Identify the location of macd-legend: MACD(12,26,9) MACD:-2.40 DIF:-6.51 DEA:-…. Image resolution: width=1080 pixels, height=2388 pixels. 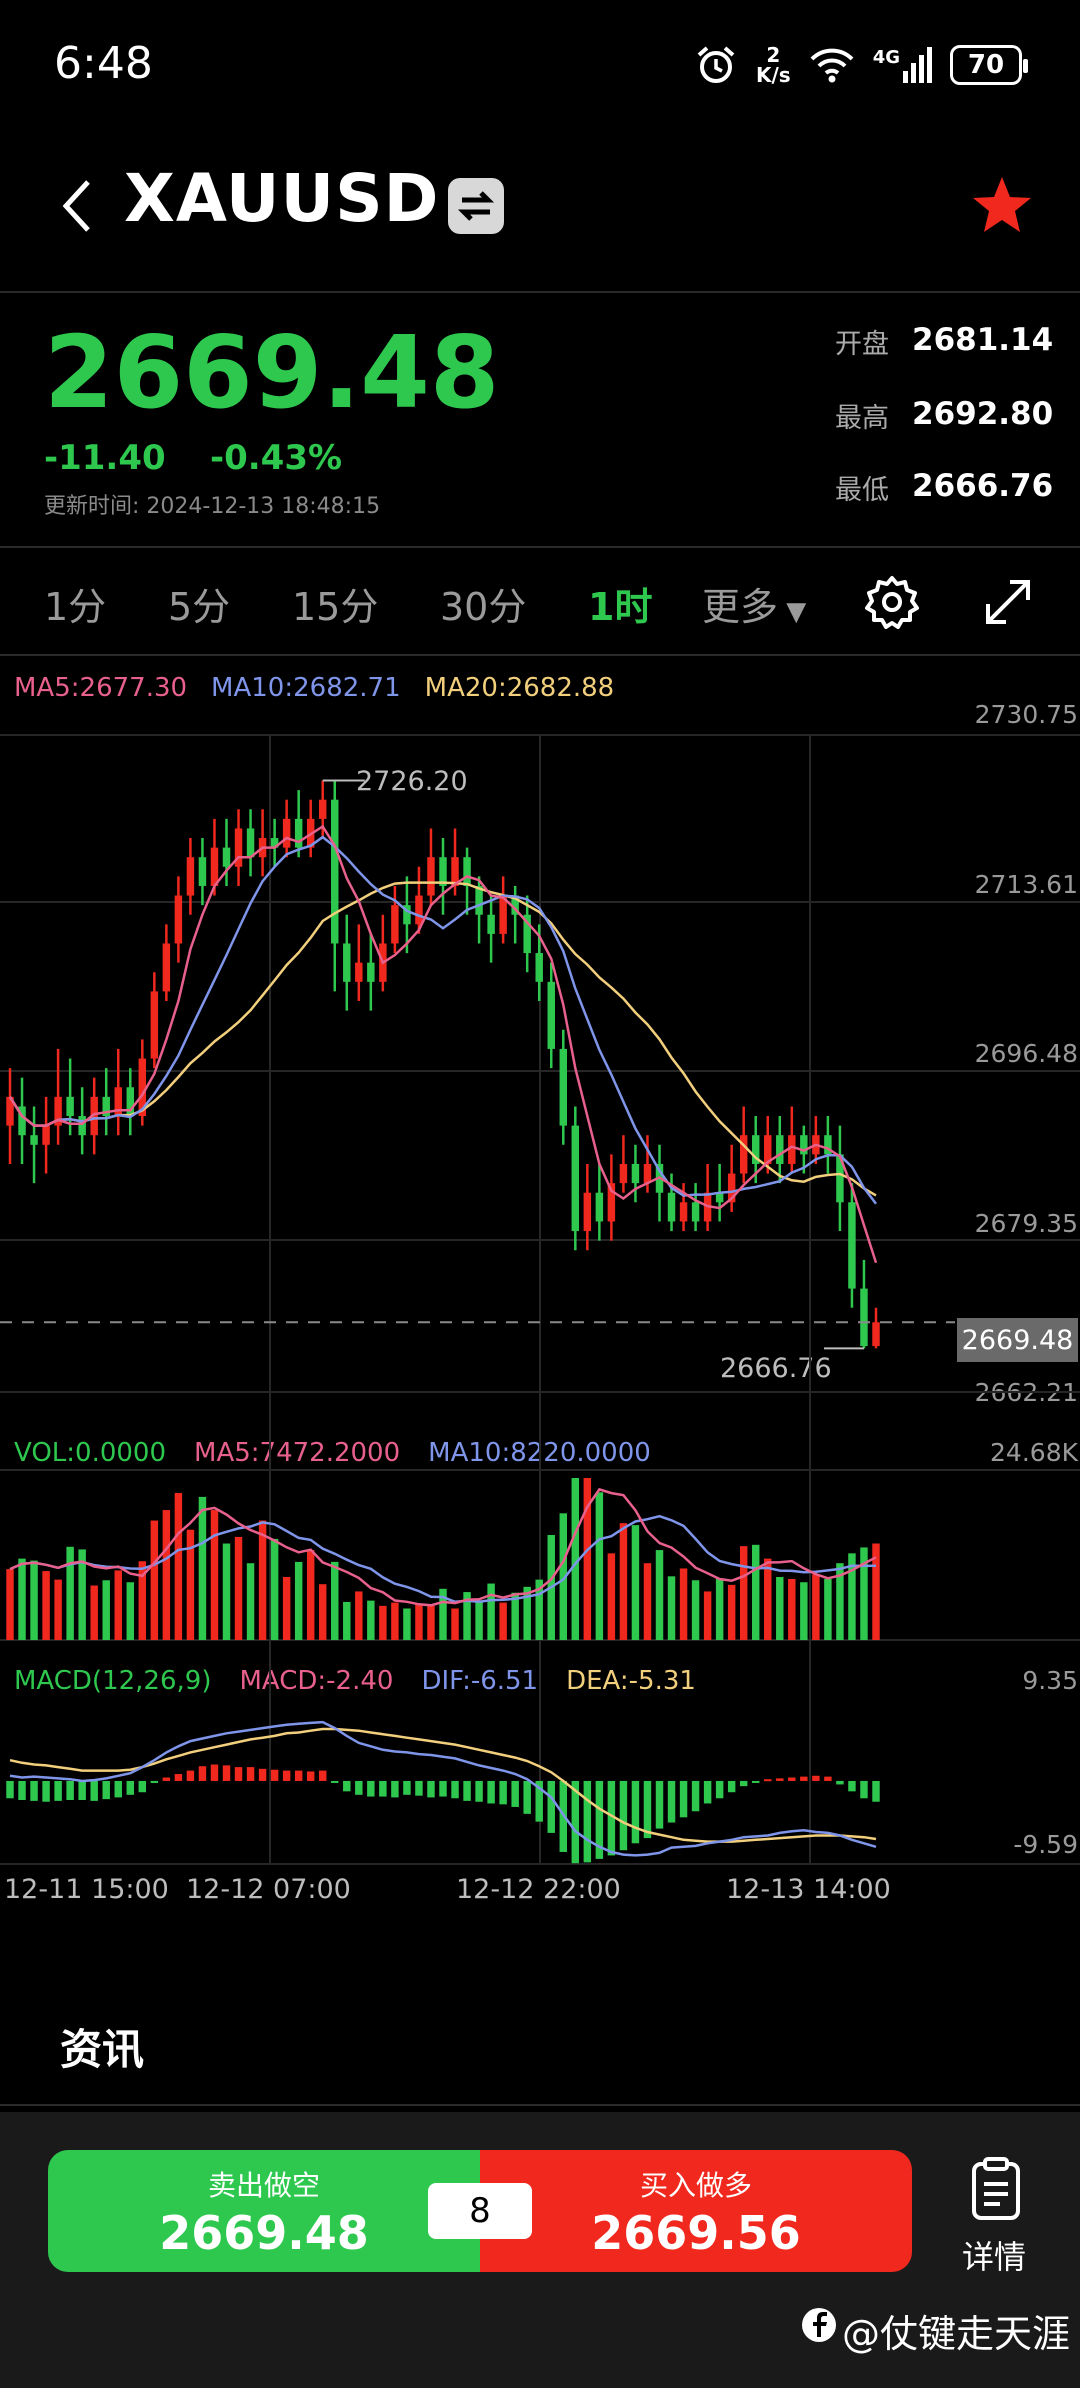
(355, 1681).